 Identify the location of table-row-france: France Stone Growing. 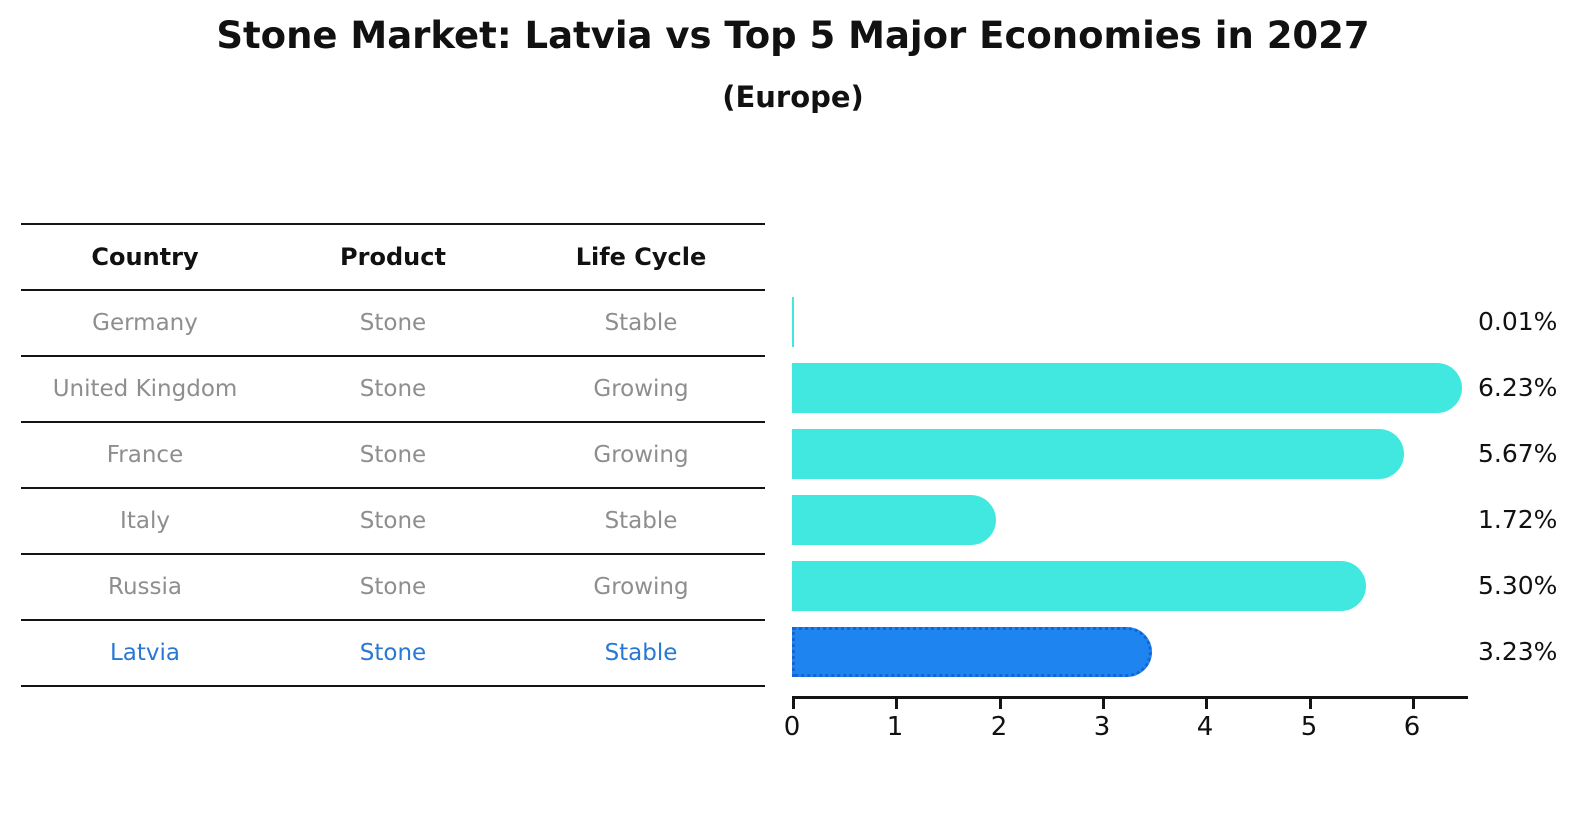
(393, 454).